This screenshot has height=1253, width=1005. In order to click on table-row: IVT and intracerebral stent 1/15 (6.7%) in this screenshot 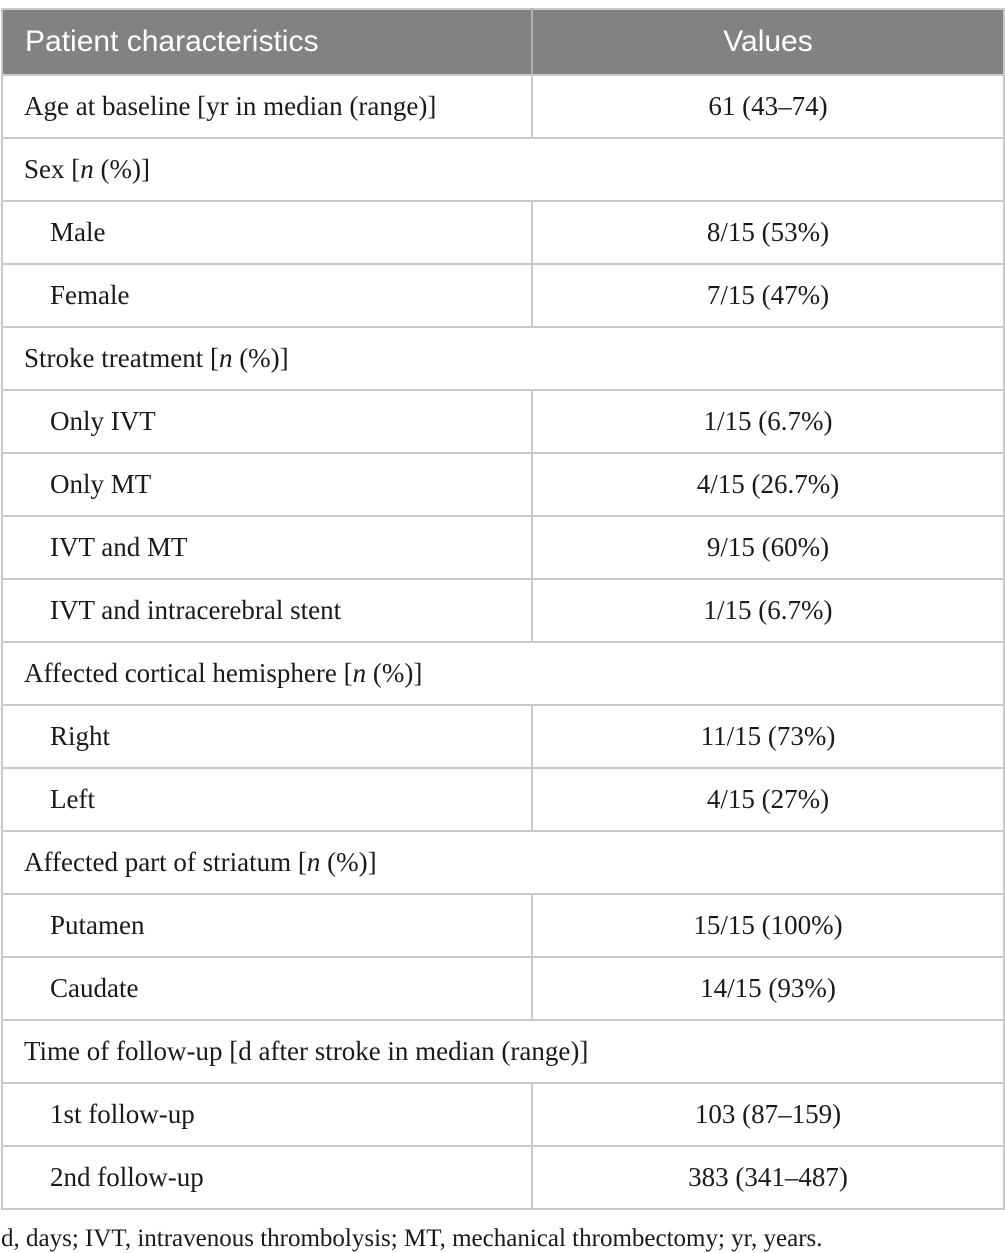, I will do `click(503, 610)`.